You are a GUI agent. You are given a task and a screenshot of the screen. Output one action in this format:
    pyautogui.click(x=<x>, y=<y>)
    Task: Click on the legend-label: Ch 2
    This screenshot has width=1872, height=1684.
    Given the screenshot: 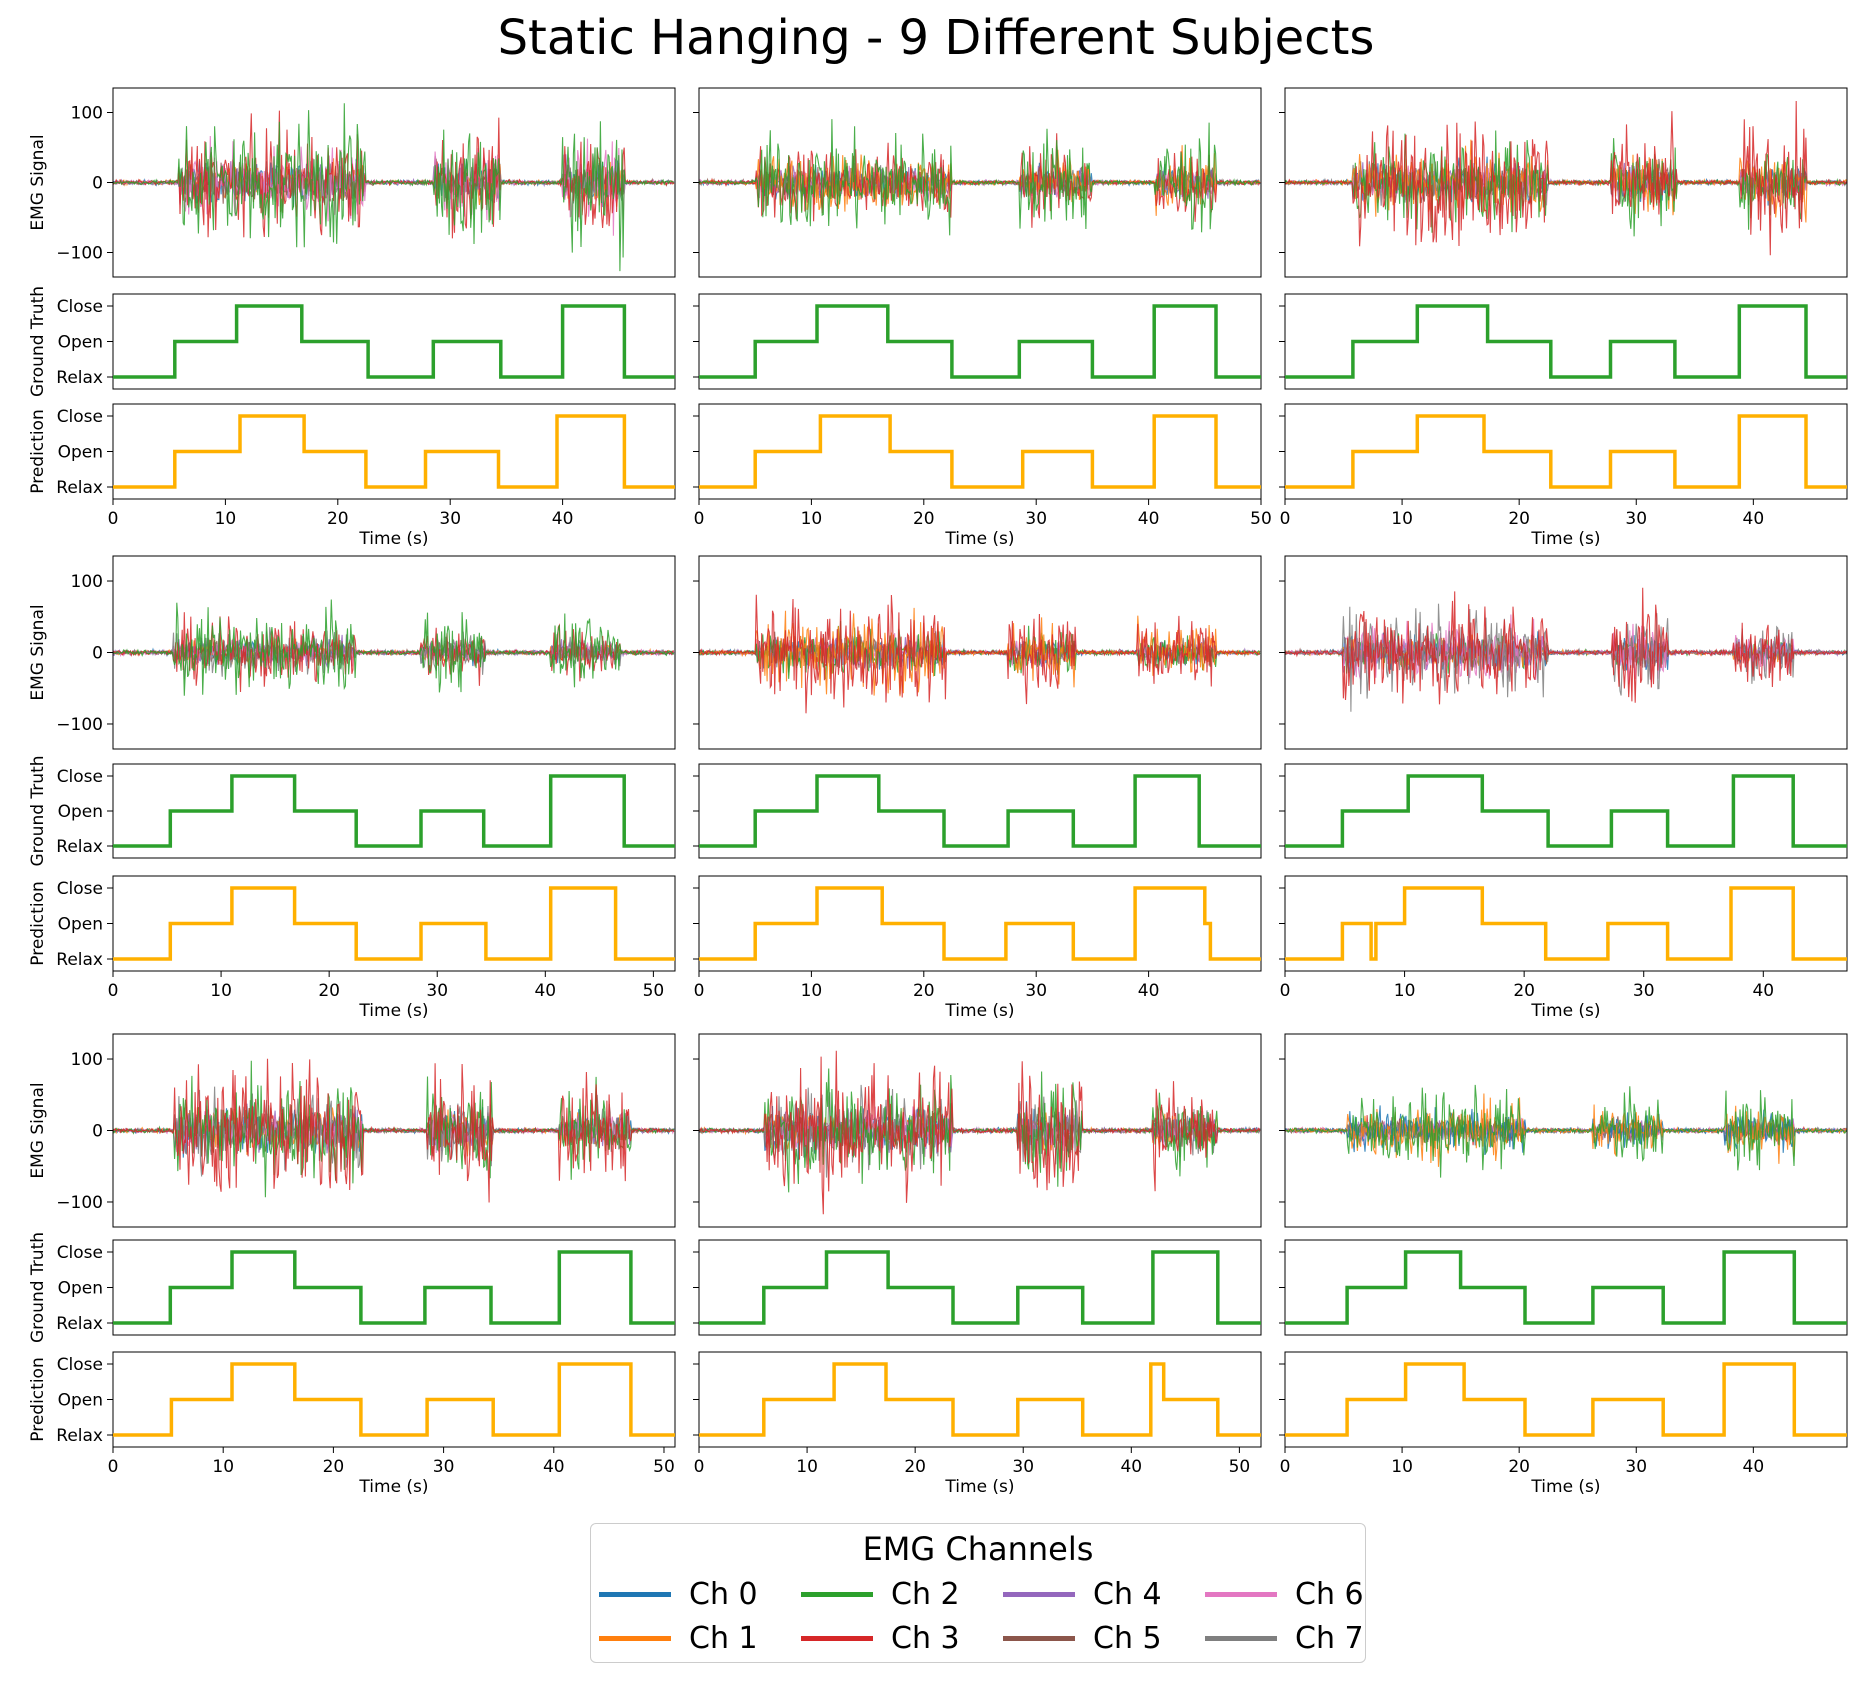 What is the action you would take?
    pyautogui.click(x=925, y=1594)
    